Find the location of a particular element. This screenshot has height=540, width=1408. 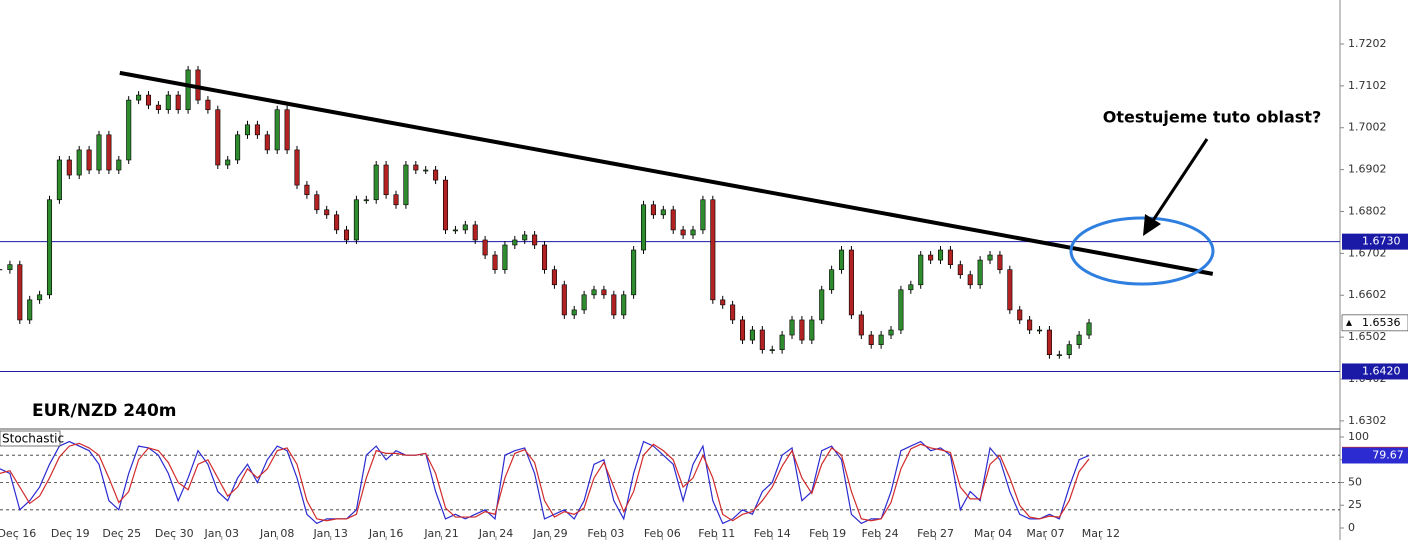

y-tick-label: 1.6602 is located at coordinates (1367, 294).